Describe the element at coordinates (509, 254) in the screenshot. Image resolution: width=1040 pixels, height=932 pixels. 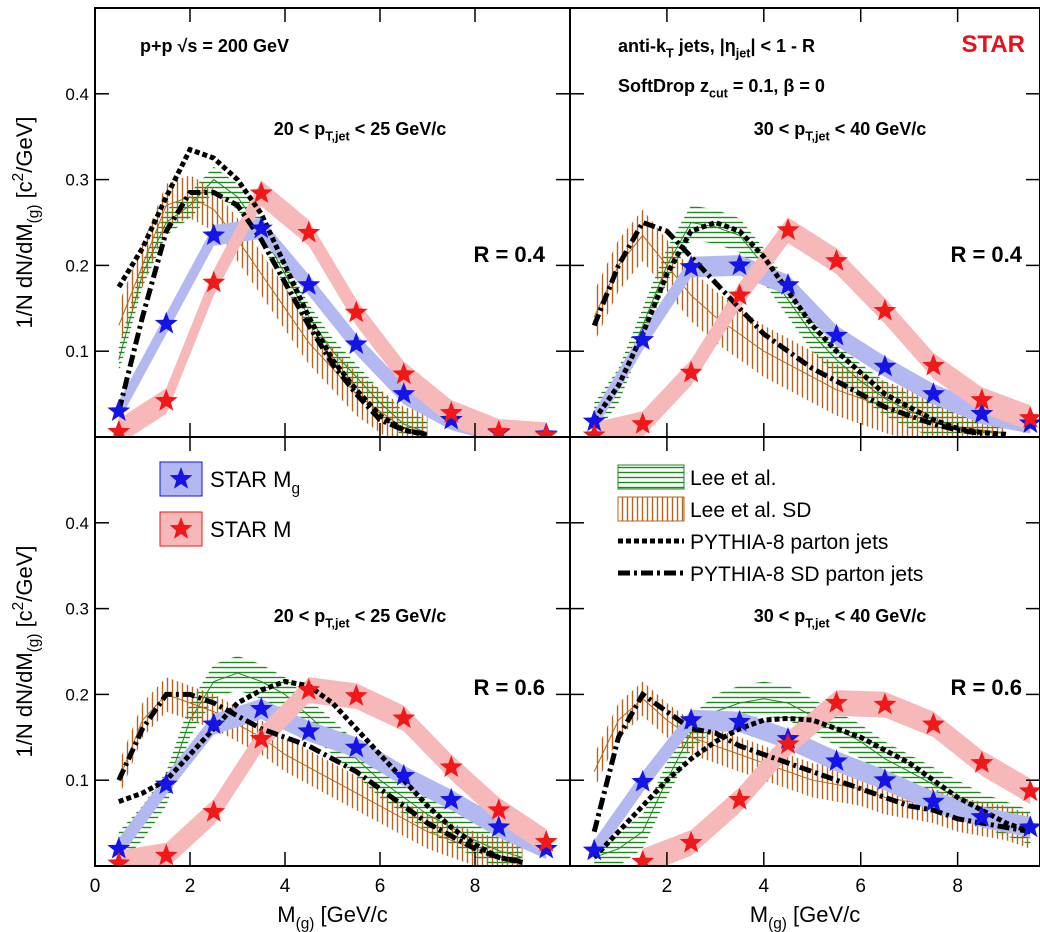
I see `annotation: R = 0.4` at that location.